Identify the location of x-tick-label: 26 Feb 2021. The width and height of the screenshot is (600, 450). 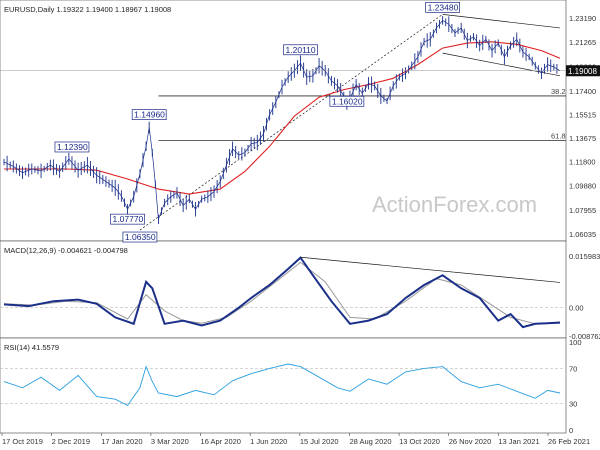
(569, 441).